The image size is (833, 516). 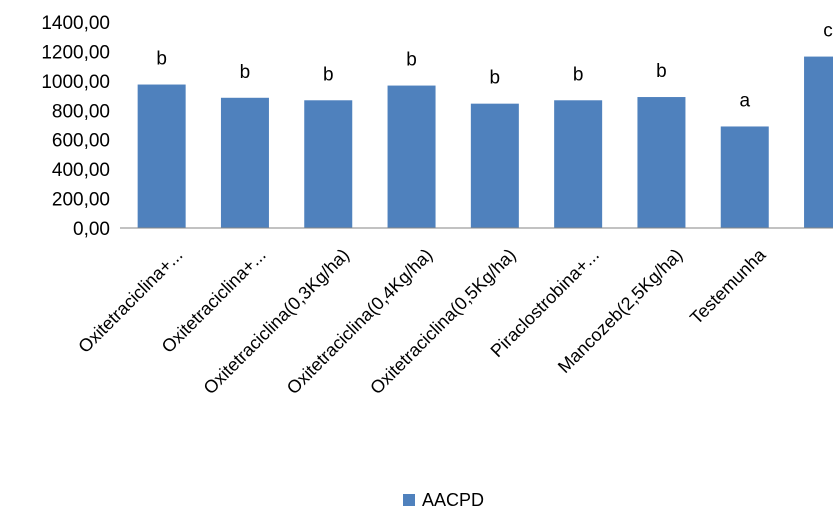 I want to click on x-tick-label: Oxitetraciclina(0,3Kg/ha), so click(x=277, y=322).